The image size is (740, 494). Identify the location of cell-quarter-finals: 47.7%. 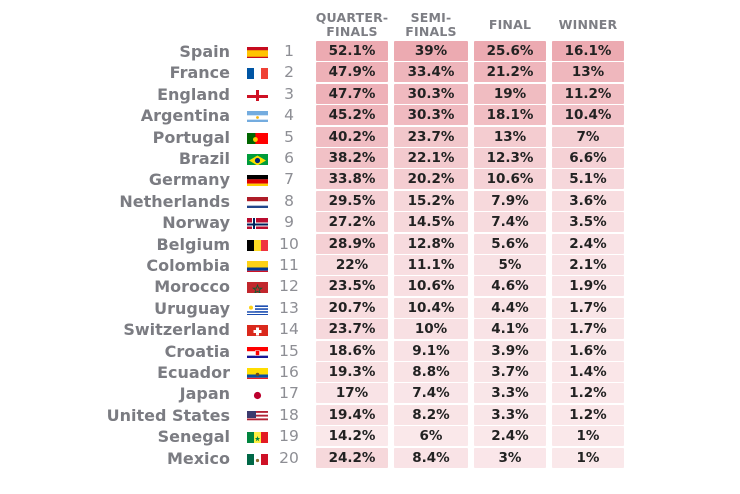
(352, 93).